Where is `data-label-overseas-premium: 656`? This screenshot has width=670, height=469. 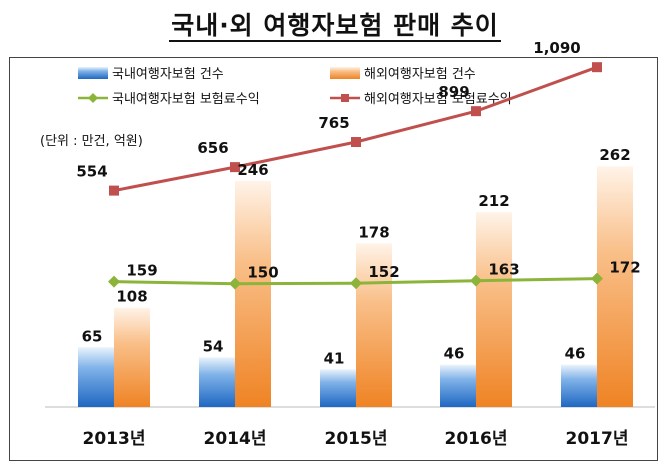 data-label-overseas-premium: 656 is located at coordinates (212, 148).